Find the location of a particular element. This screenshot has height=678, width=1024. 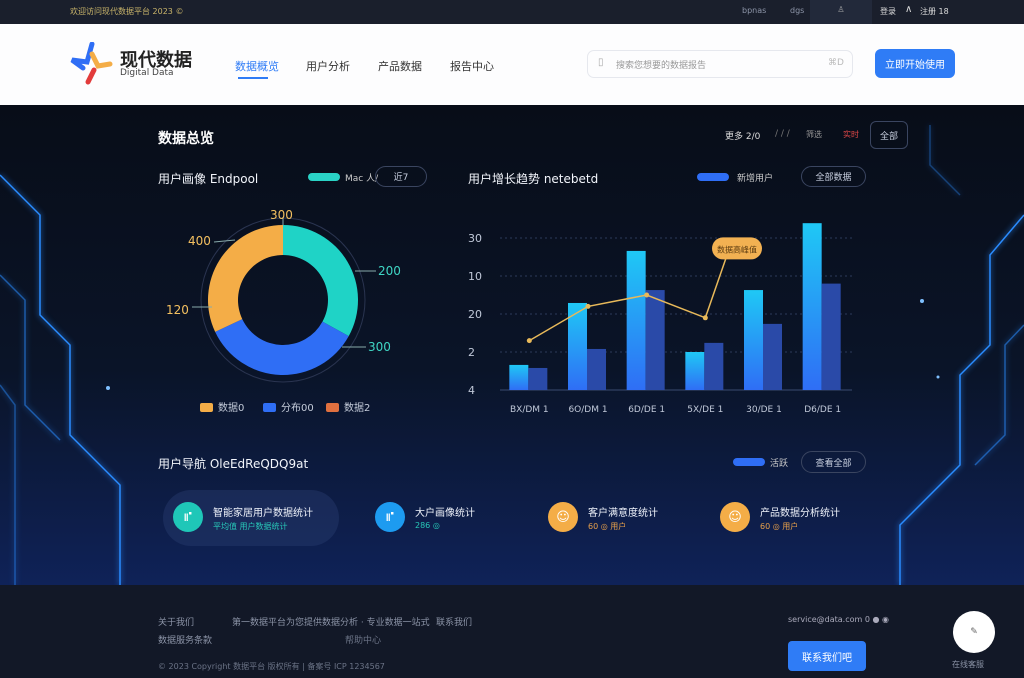

x-tick-label: BX/DM 1 is located at coordinates (529, 410).